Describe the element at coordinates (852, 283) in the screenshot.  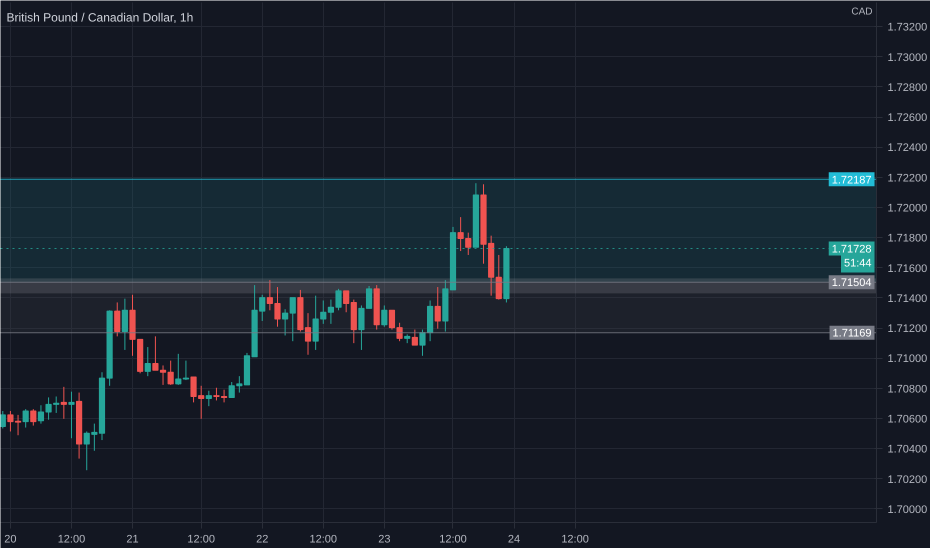
I see `ref-line-label: 1.71504` at that location.